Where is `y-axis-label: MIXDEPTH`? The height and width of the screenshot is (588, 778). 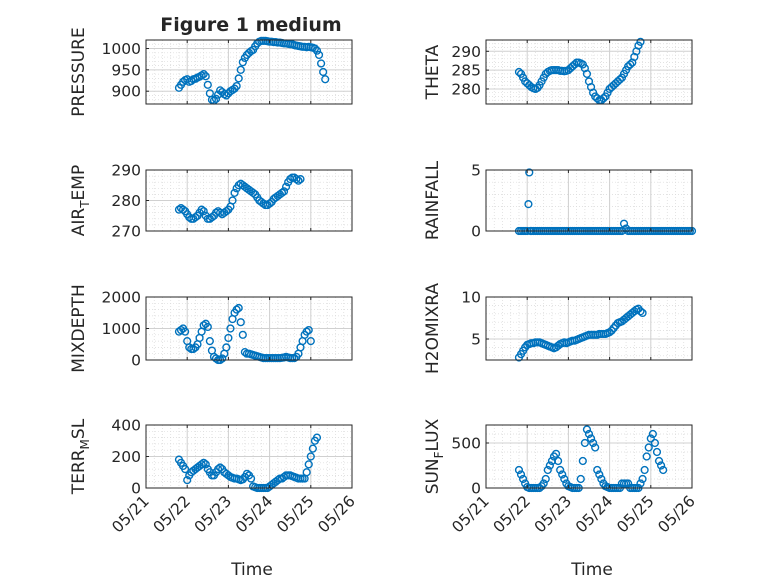 y-axis-label: MIXDEPTH is located at coordinates (79, 328).